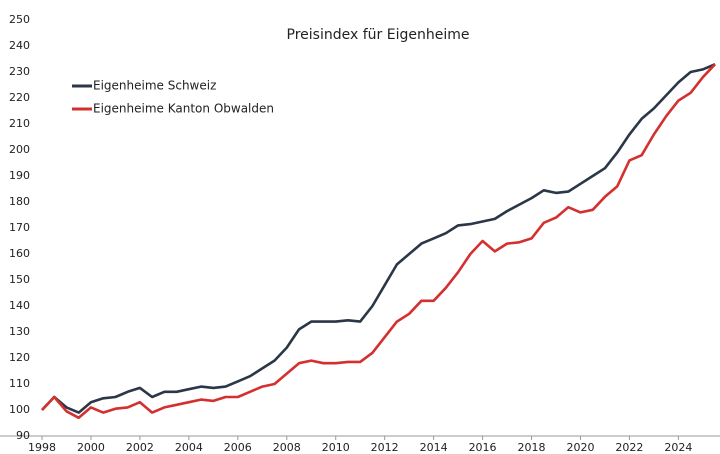 This screenshot has width=720, height=454. I want to click on y-tick-label: 240, so click(19, 45).